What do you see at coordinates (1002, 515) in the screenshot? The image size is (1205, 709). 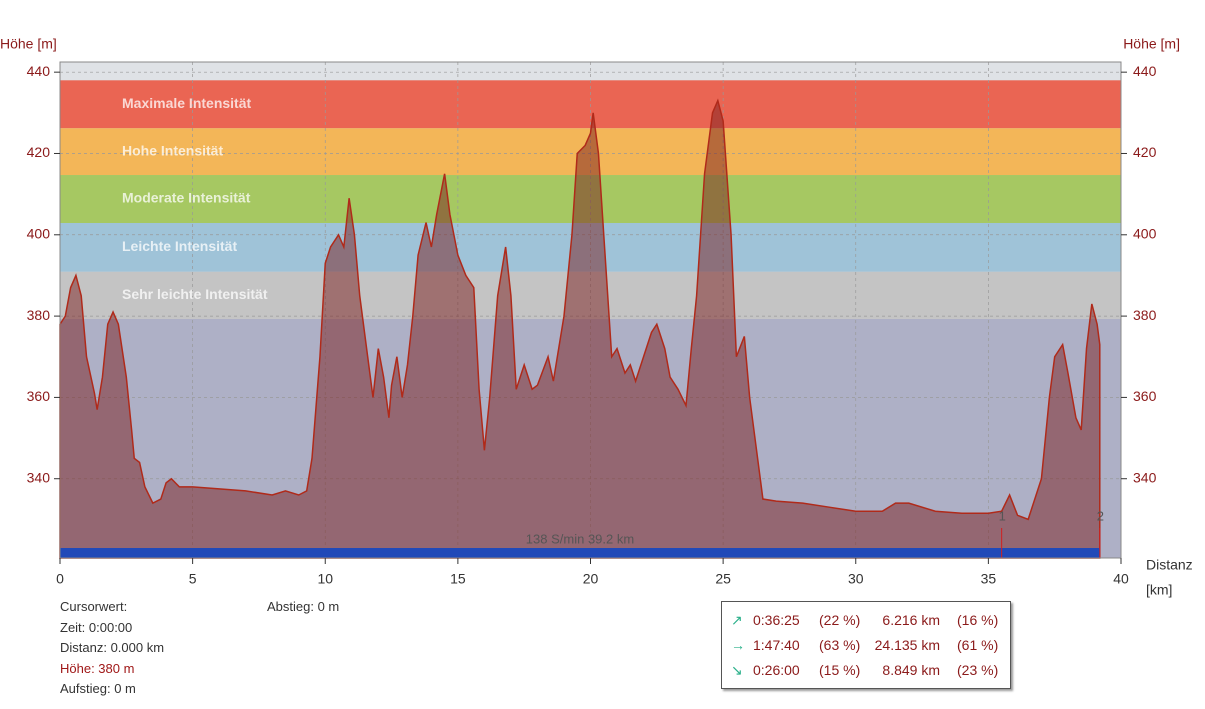 I see `marker-label: 1` at bounding box center [1002, 515].